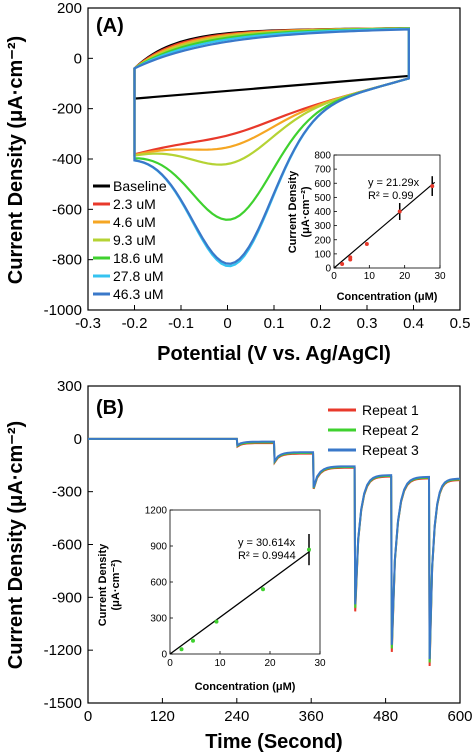 The height and width of the screenshot is (754, 474). I want to click on legend-label: Repeat 1, so click(390, 410).